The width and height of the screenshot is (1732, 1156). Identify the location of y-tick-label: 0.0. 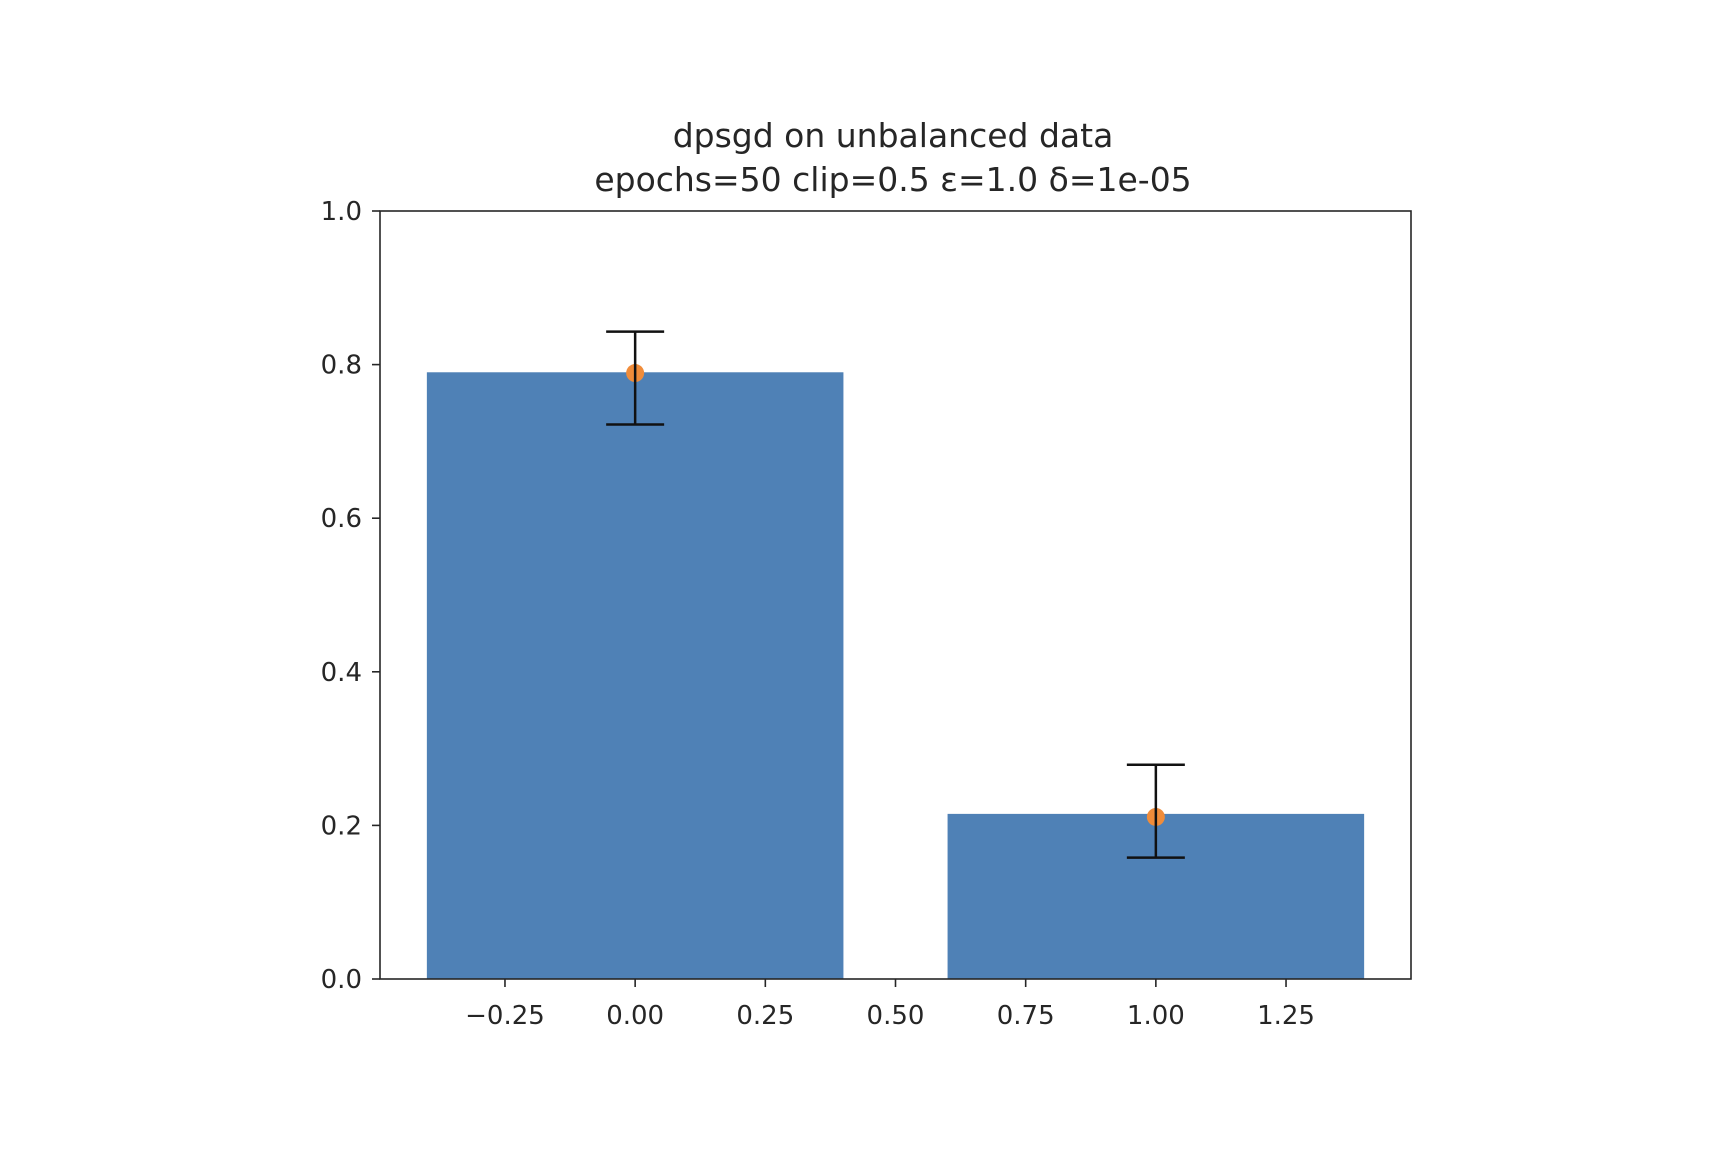
(341, 980).